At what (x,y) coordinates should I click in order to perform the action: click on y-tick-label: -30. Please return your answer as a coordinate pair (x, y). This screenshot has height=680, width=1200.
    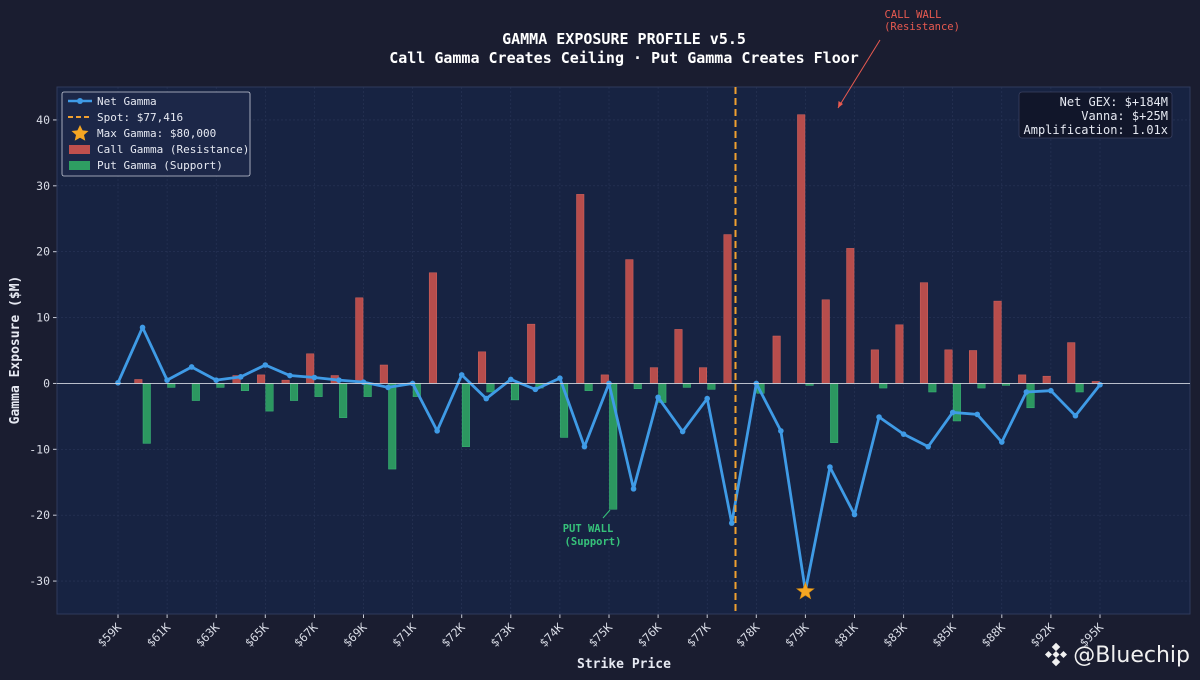
    Looking at the image, I should click on (39, 581).